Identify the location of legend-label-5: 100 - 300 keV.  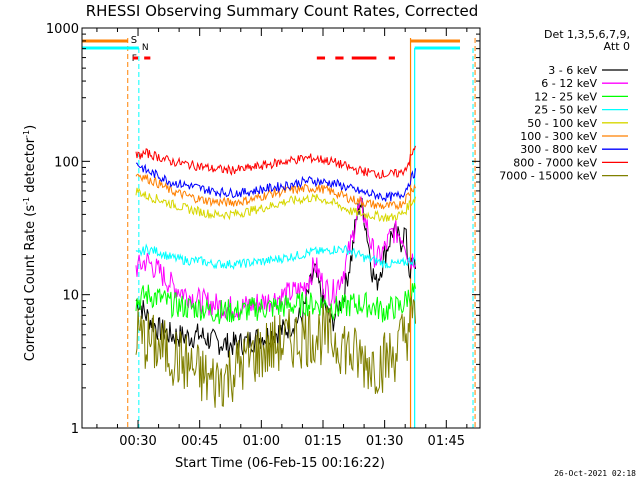
(558, 136).